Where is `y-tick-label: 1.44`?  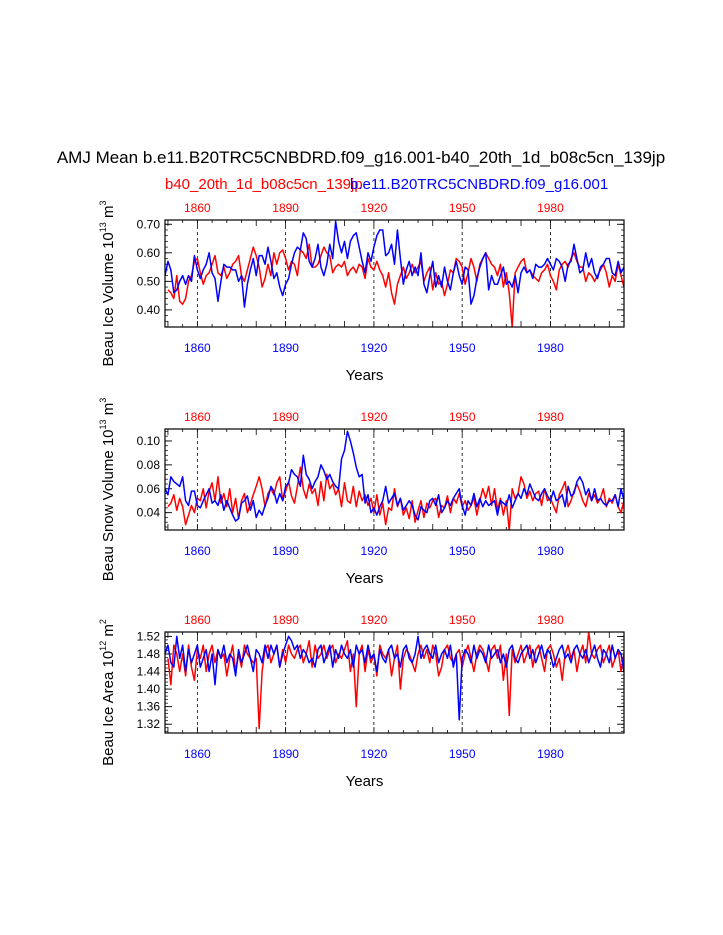 y-tick-label: 1.44 is located at coordinates (149, 672).